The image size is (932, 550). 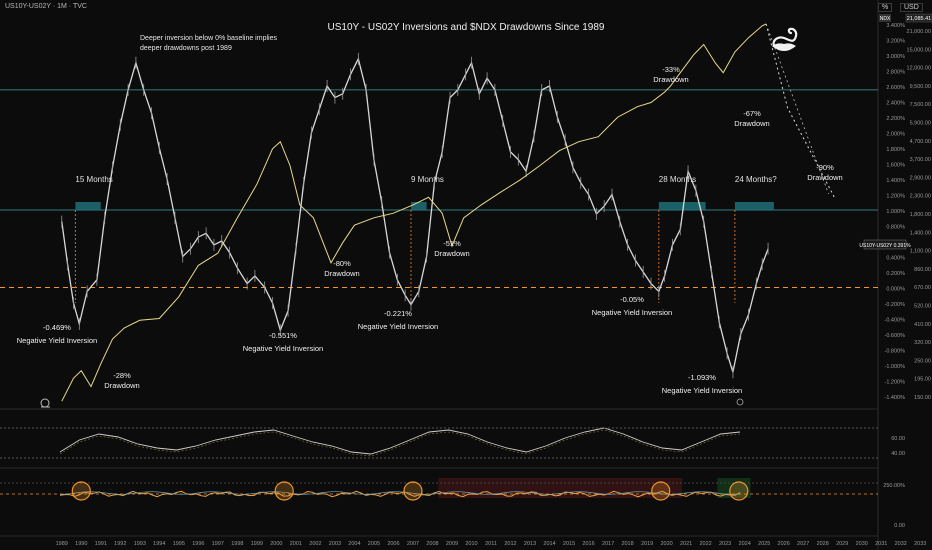 What do you see at coordinates (895, 398) in the screenshot?
I see `left-axis-tick: -1.400%` at bounding box center [895, 398].